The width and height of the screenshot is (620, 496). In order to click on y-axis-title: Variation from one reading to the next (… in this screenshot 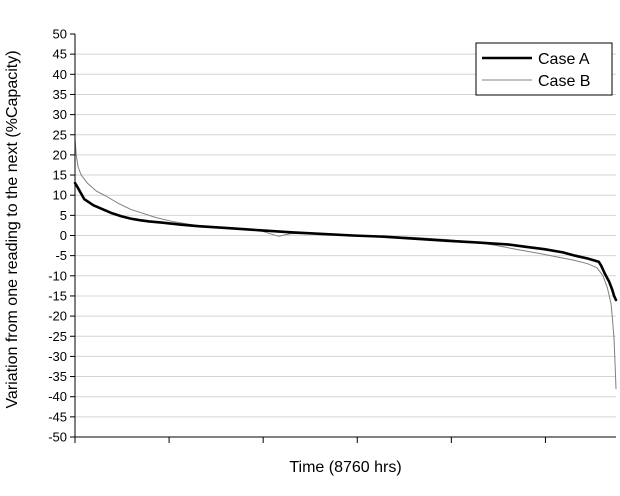, I will do `click(12, 229)`.